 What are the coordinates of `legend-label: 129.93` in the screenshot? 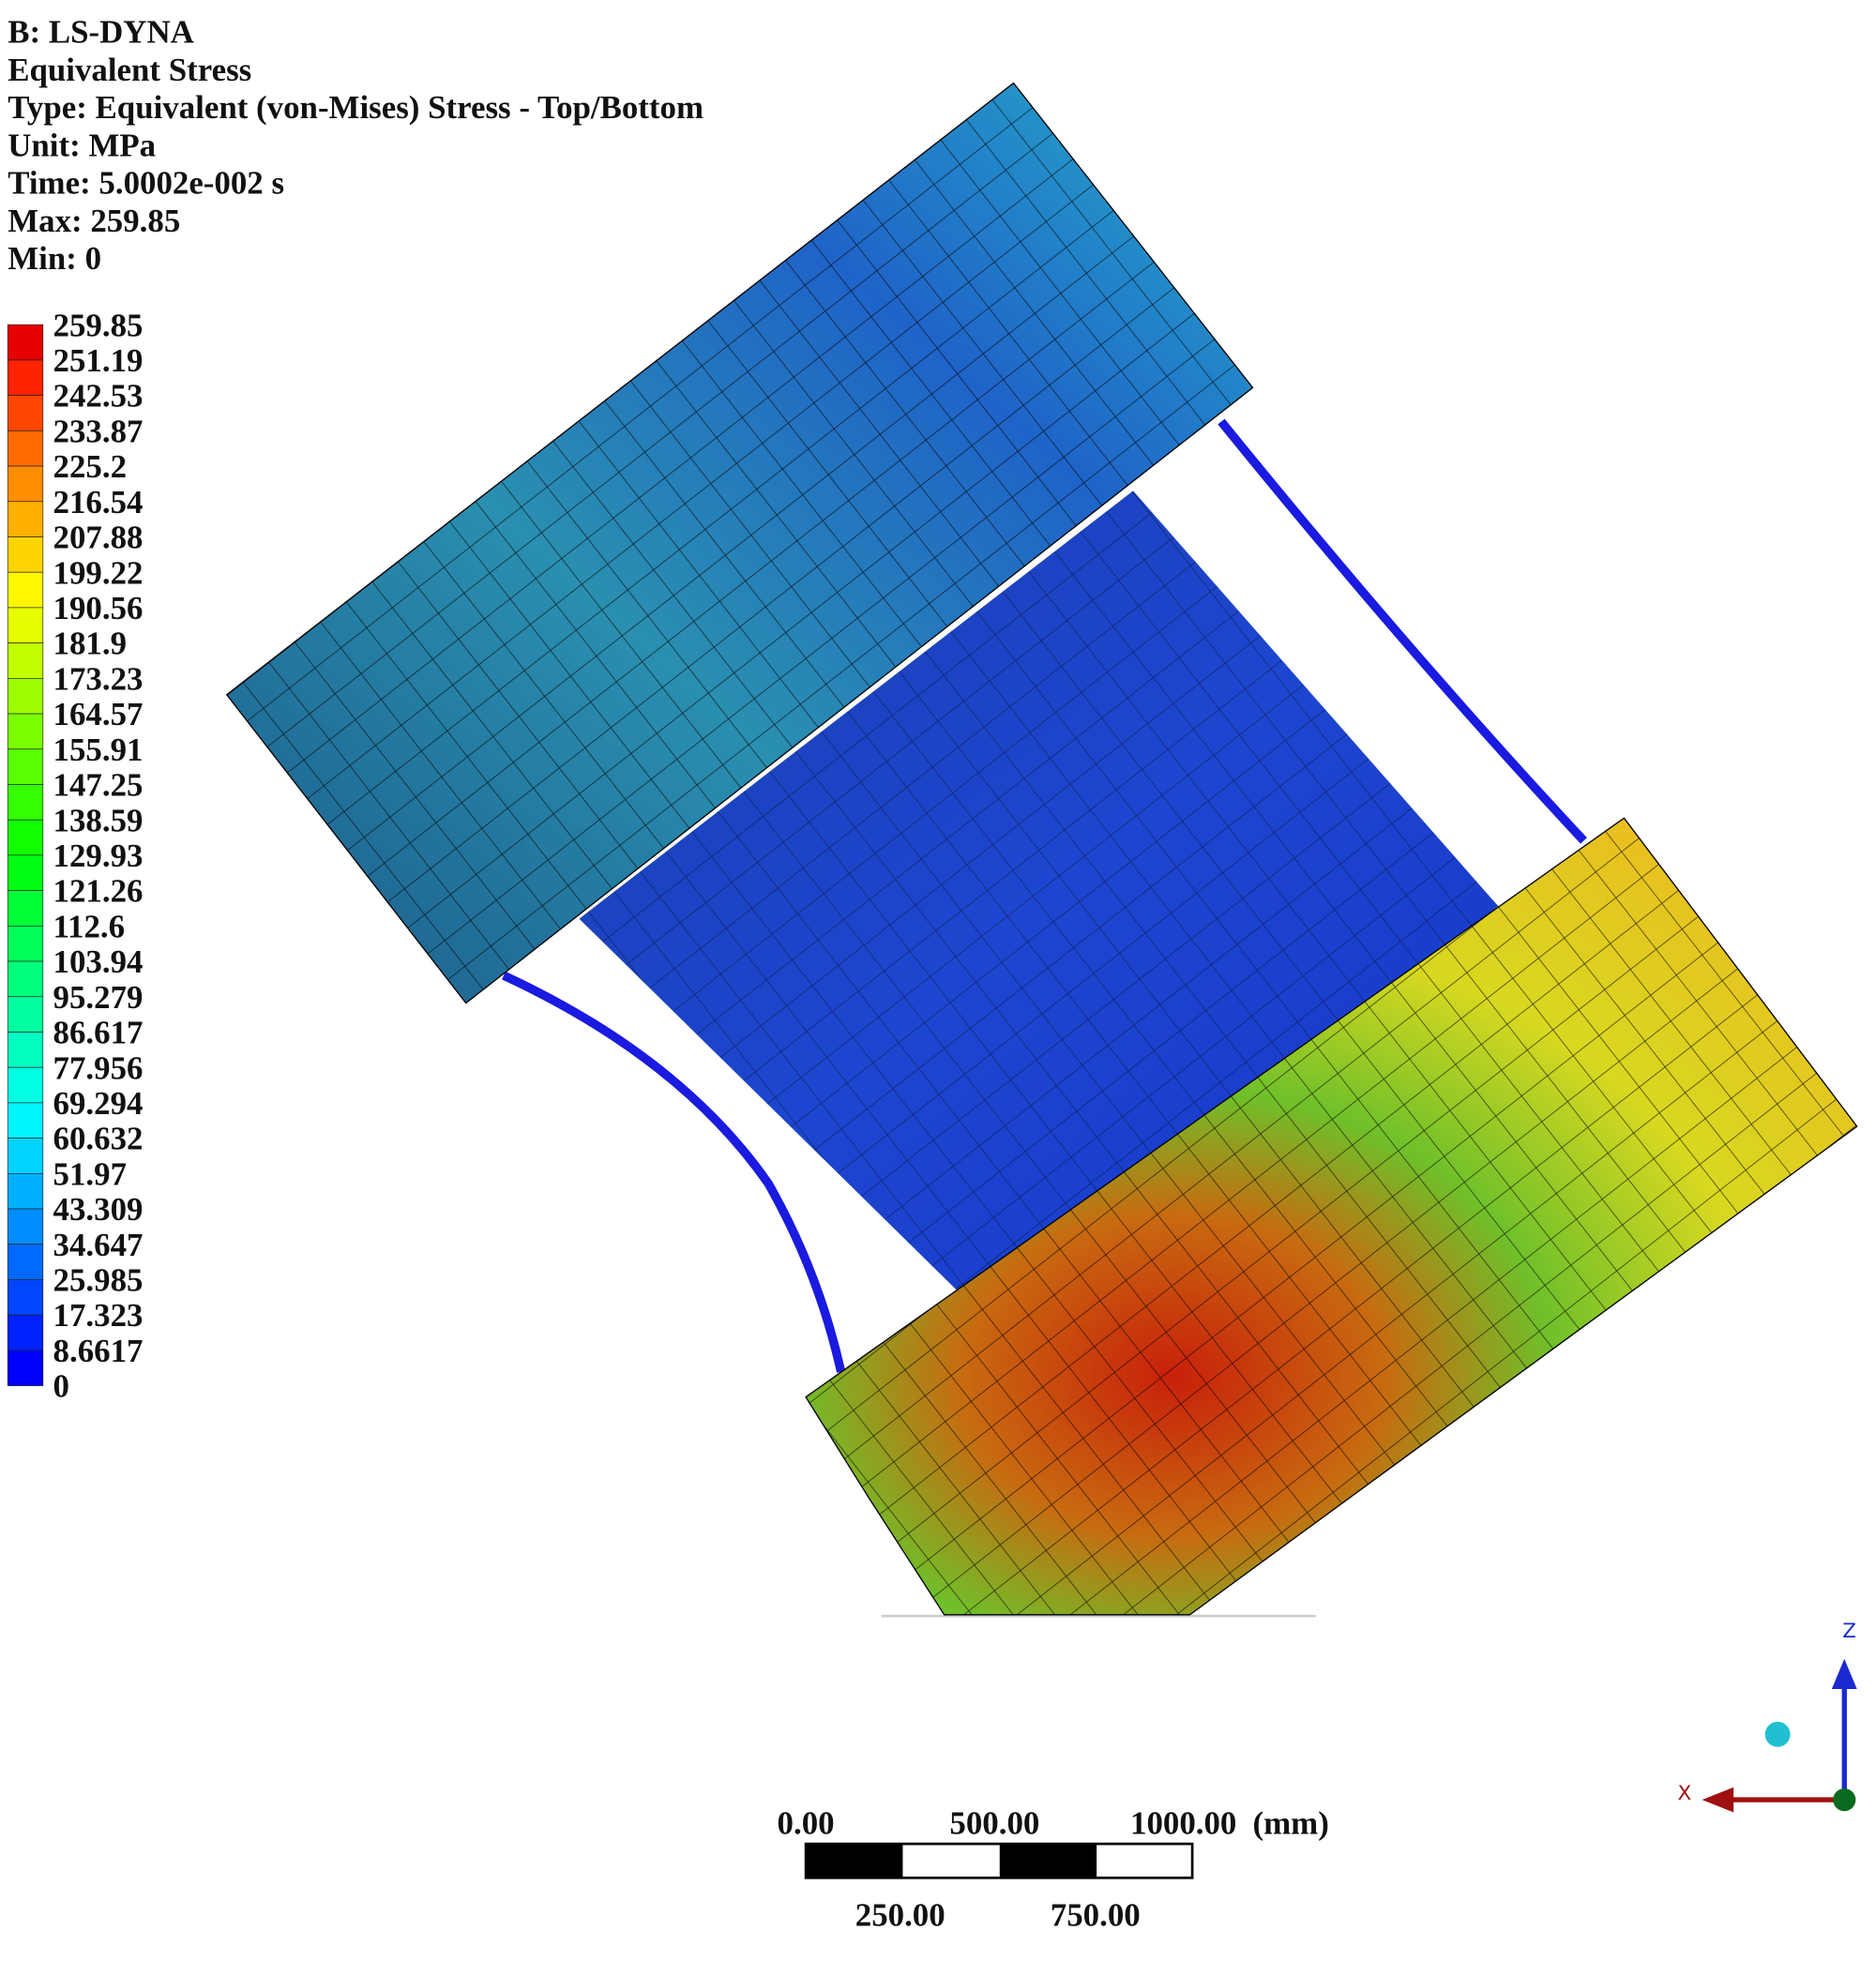 It's located at (98, 856).